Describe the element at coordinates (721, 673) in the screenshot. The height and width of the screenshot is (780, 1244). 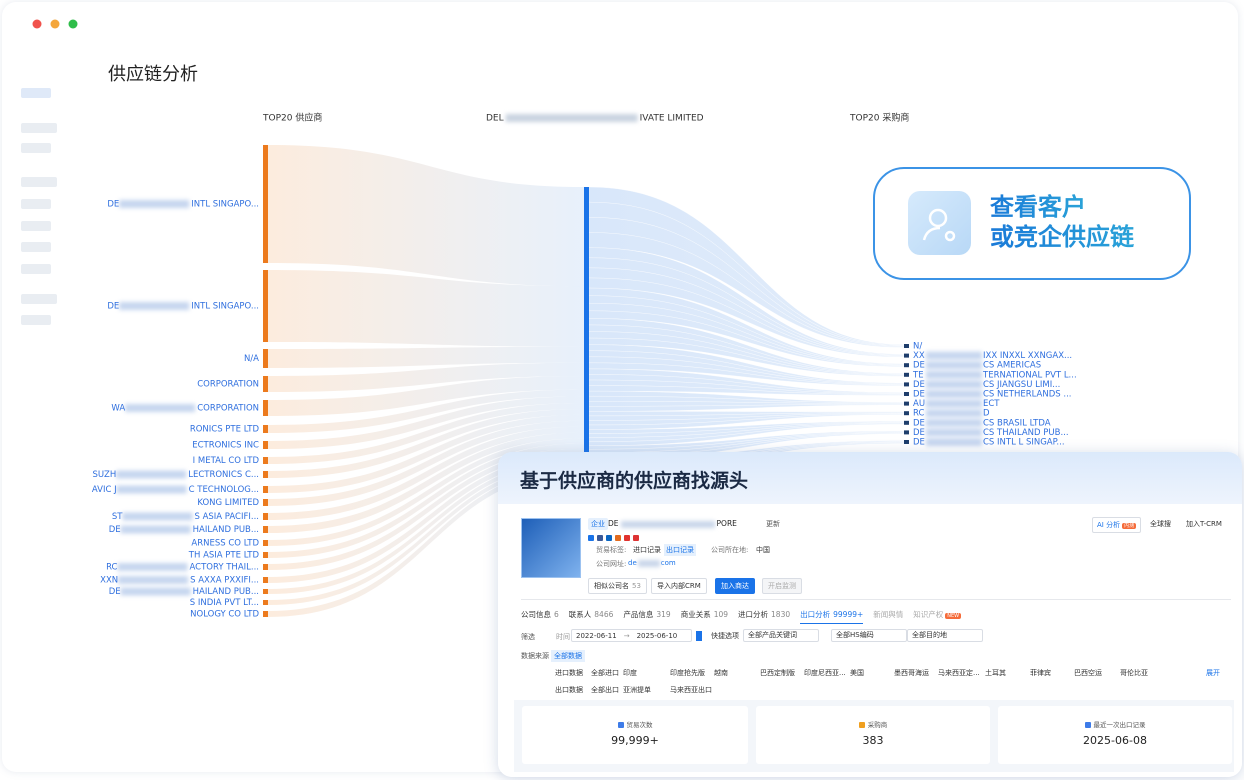
I see `source-item: 越南` at that location.